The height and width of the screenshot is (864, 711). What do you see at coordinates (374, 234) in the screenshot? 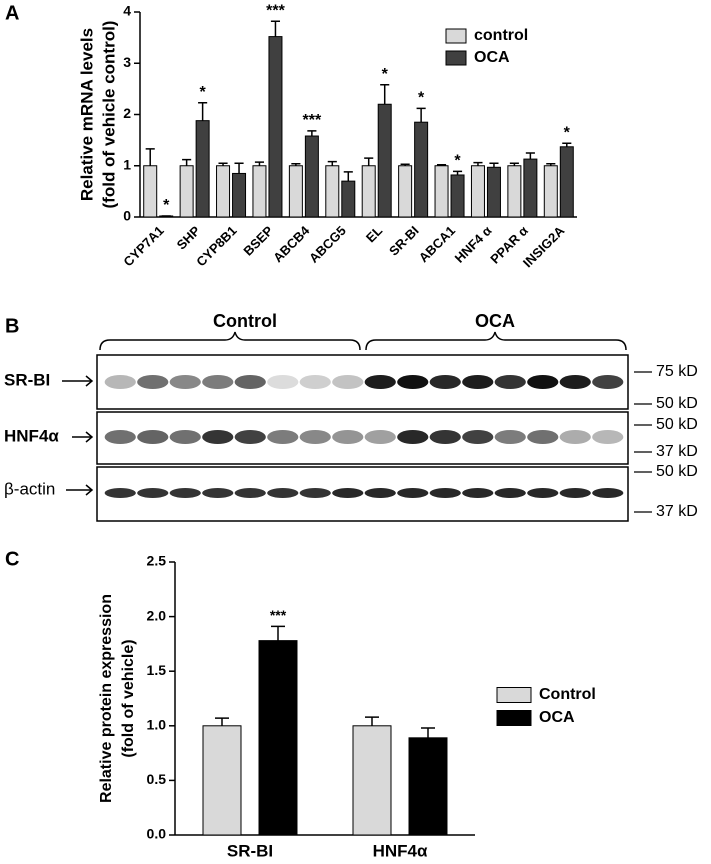
I see `x-tick-label: EL` at bounding box center [374, 234].